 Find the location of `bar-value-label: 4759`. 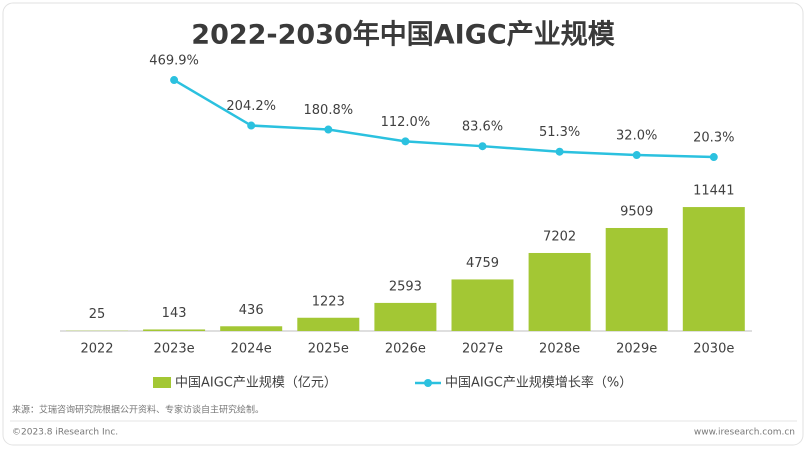

bar-value-label: 4759 is located at coordinates (482, 263).